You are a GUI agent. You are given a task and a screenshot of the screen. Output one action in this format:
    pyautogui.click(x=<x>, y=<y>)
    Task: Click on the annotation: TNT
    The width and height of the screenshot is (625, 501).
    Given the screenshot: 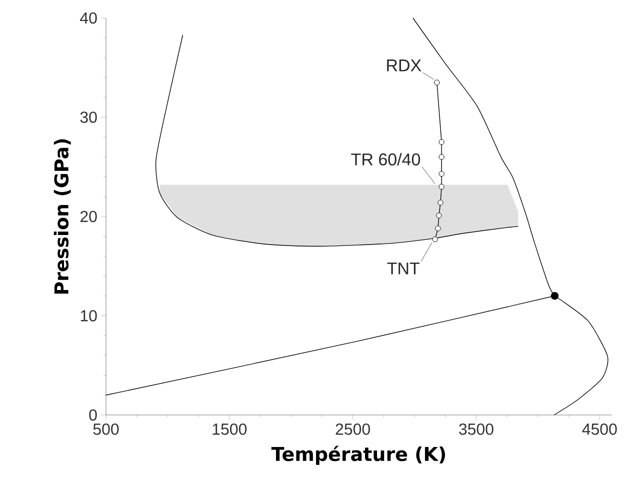 What is the action you would take?
    pyautogui.click(x=403, y=268)
    